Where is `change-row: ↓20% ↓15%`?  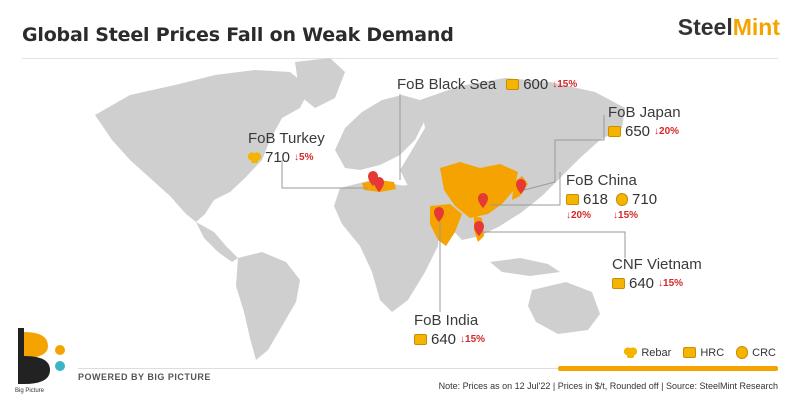
change-row: ↓20% ↓15% is located at coordinates (611, 215).